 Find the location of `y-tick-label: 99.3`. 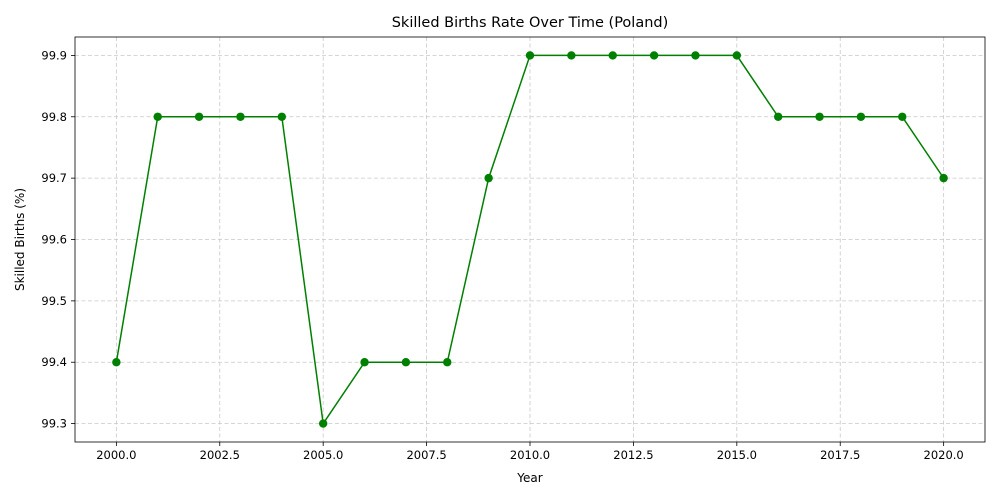

y-tick-label: 99.3 is located at coordinates (54, 424).